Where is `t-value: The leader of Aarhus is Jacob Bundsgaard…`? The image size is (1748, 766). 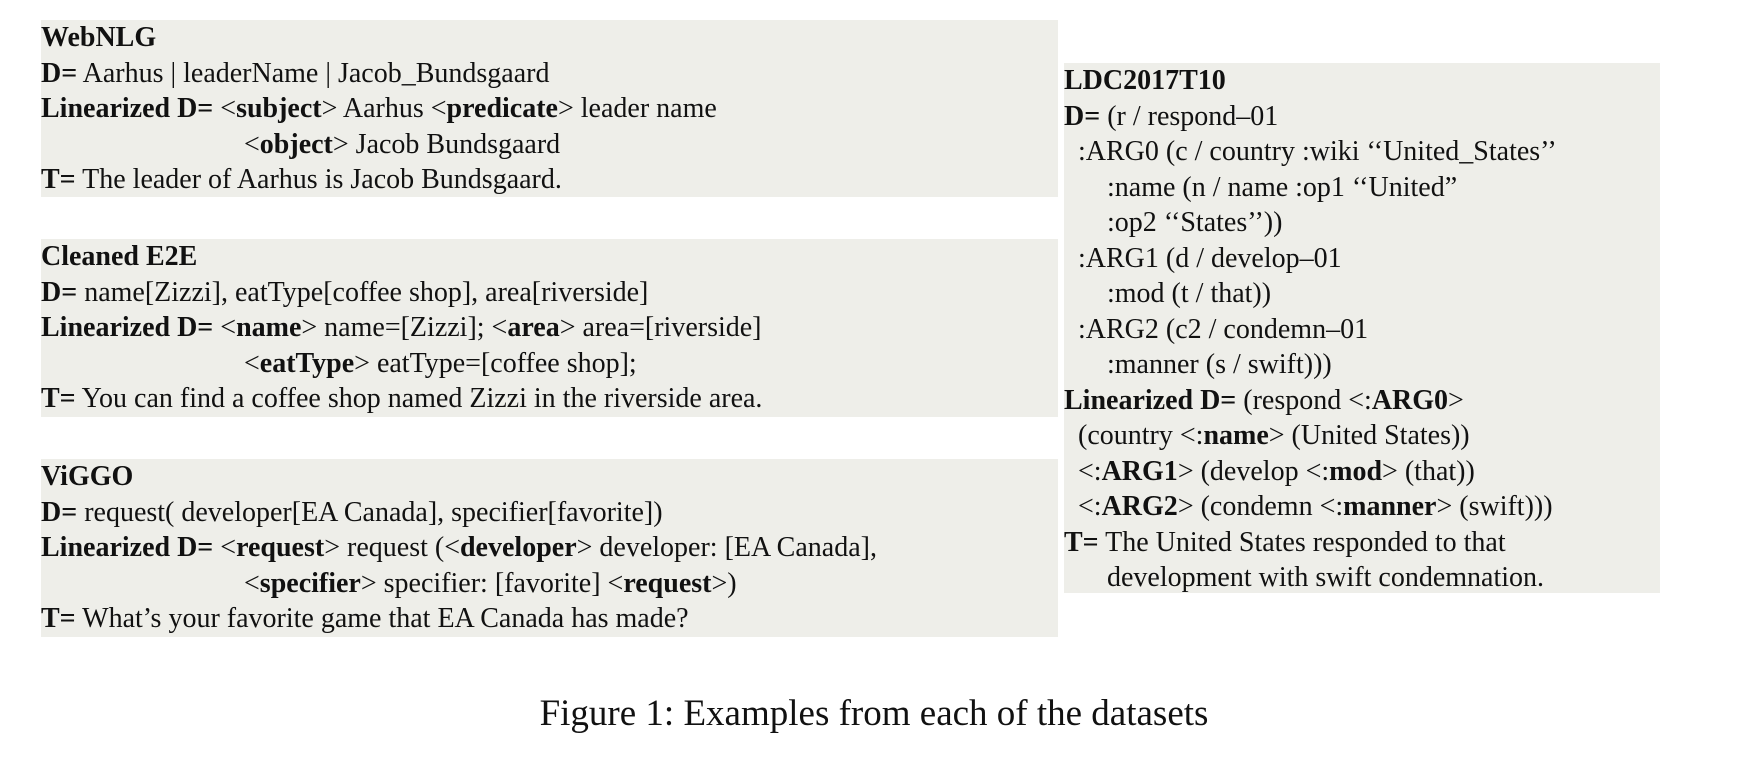
t-value: The leader of Aarhus is Jacob Bundsgaard… is located at coordinates (318, 179).